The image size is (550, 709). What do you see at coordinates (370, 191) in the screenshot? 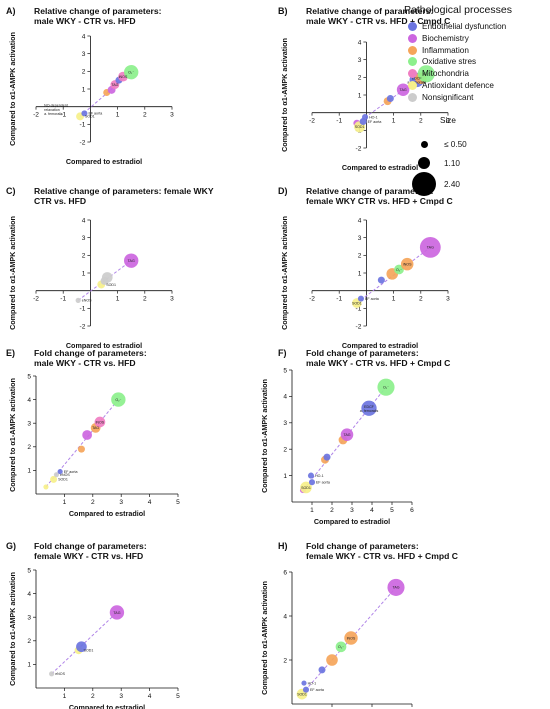
I see `chart-title: Relative change of parameters:` at bounding box center [370, 191].